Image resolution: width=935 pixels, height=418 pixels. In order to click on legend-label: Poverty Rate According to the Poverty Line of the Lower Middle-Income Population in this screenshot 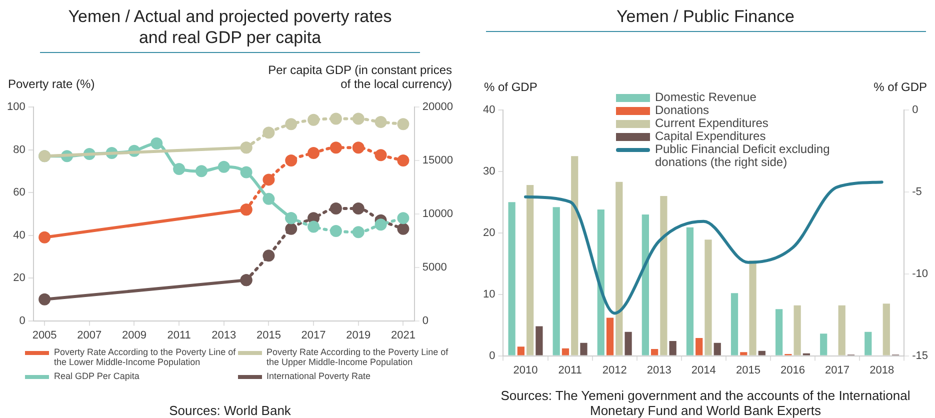, I will do `click(145, 357)`.